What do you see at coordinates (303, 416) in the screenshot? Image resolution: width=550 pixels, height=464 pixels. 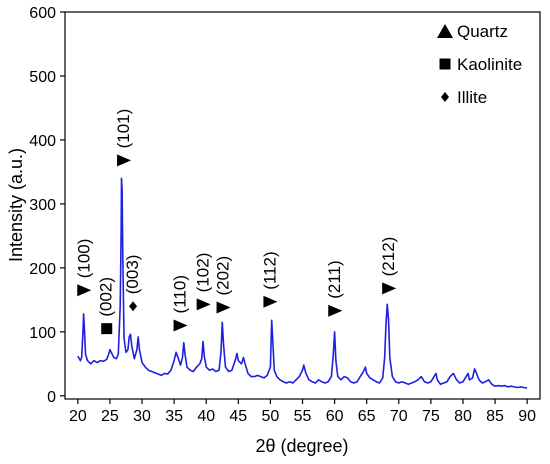 I see `x-tick-label: 55` at bounding box center [303, 416].